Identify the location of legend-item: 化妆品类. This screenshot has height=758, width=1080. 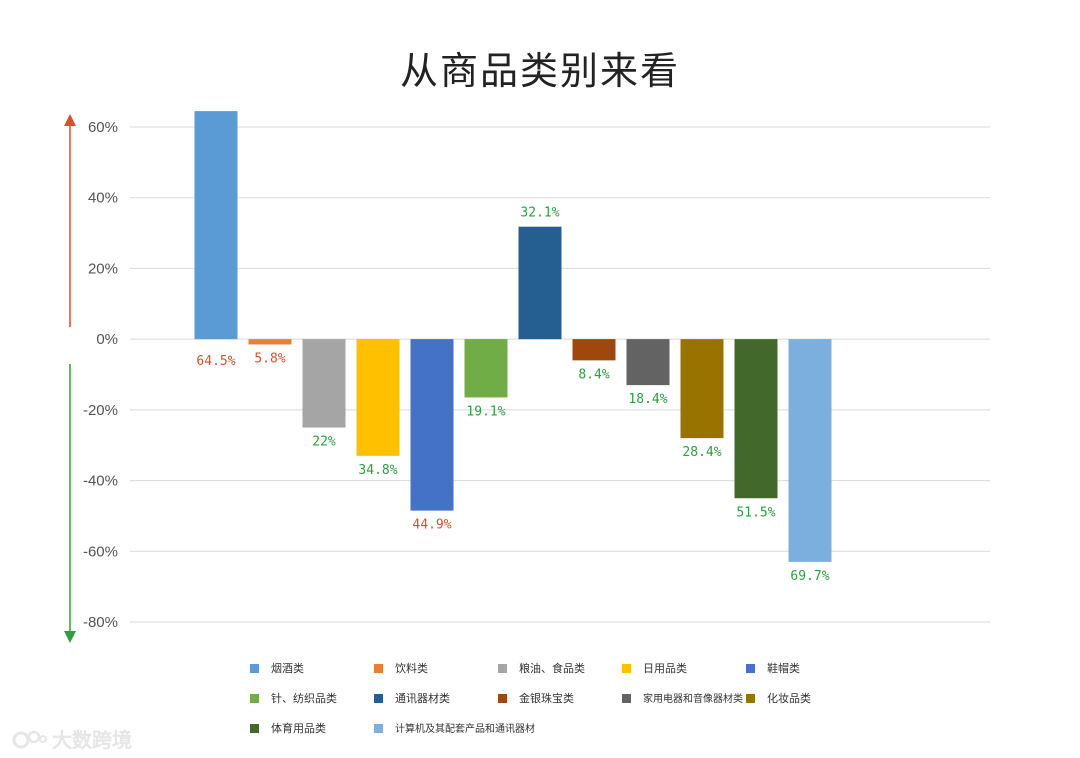
(778, 698).